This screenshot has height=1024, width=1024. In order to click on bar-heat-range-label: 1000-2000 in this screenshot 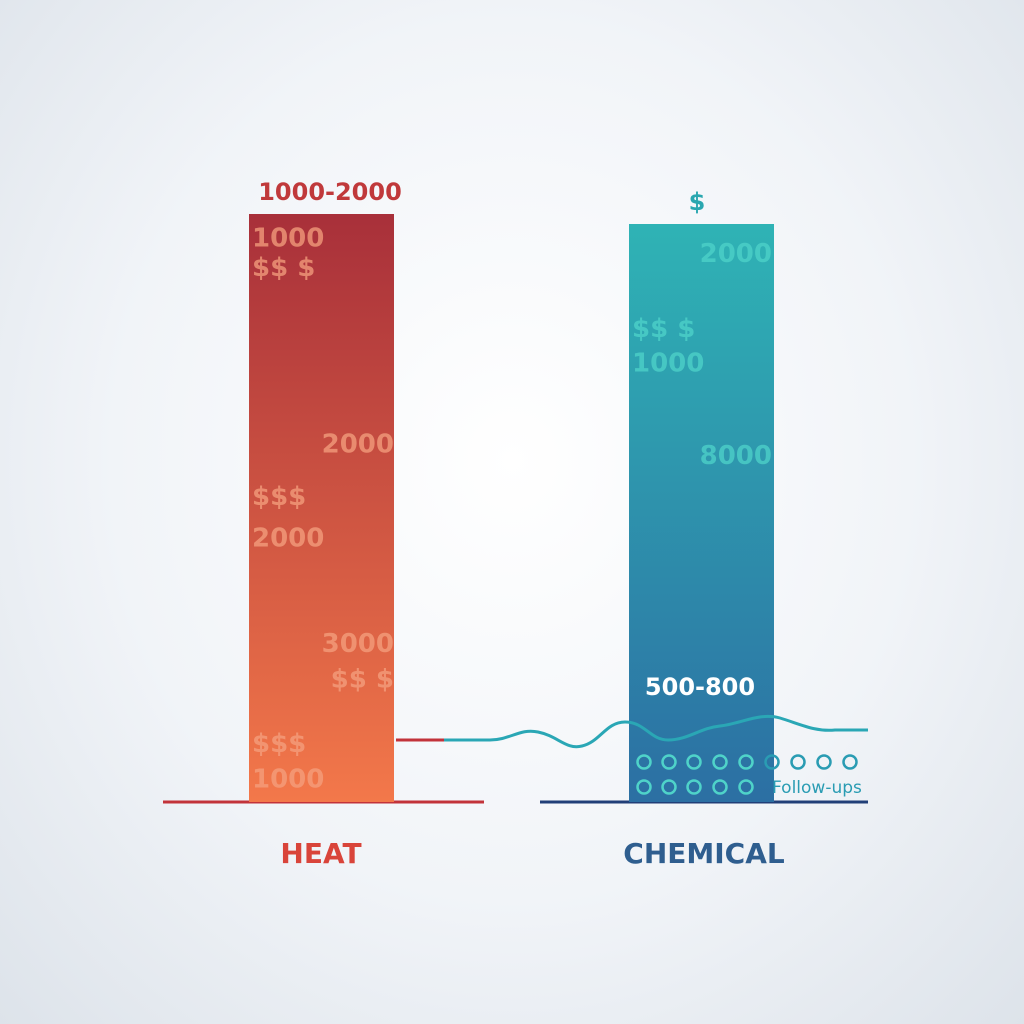, I will do `click(330, 192)`.